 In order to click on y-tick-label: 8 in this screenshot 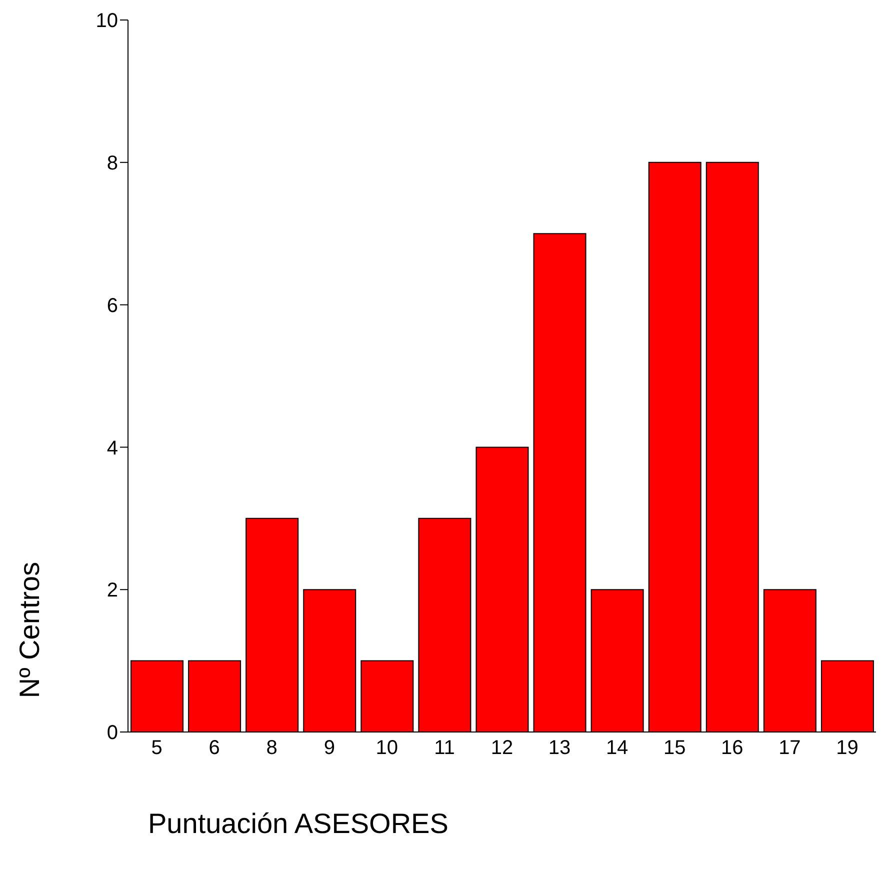, I will do `click(112, 163)`.